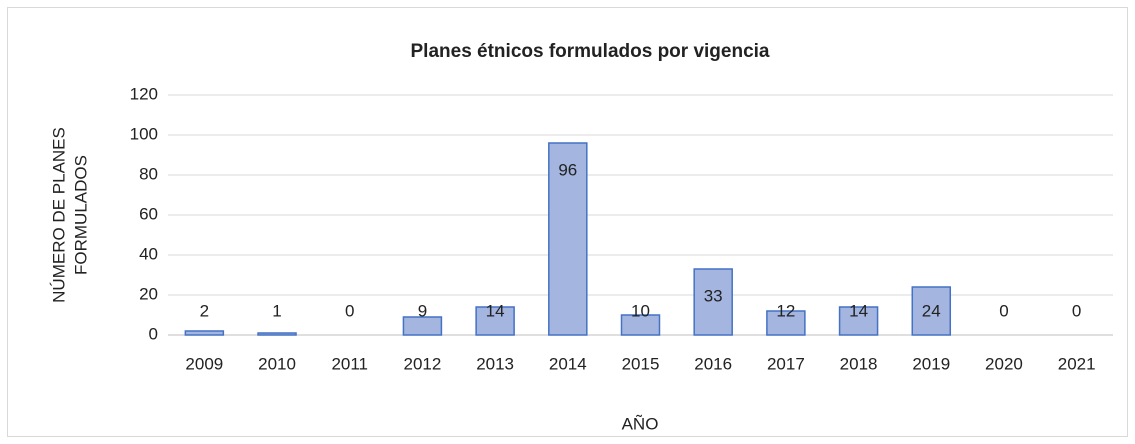  I want to click on x-tick-label: 2011, so click(349, 363).